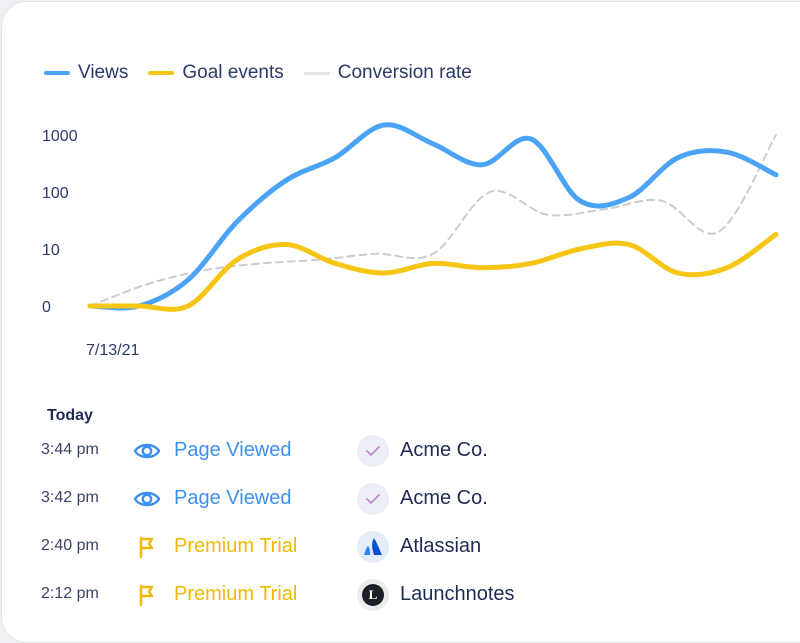 The width and height of the screenshot is (800, 643). Describe the element at coordinates (51, 250) in the screenshot. I see `y-tick-label: 10` at that location.